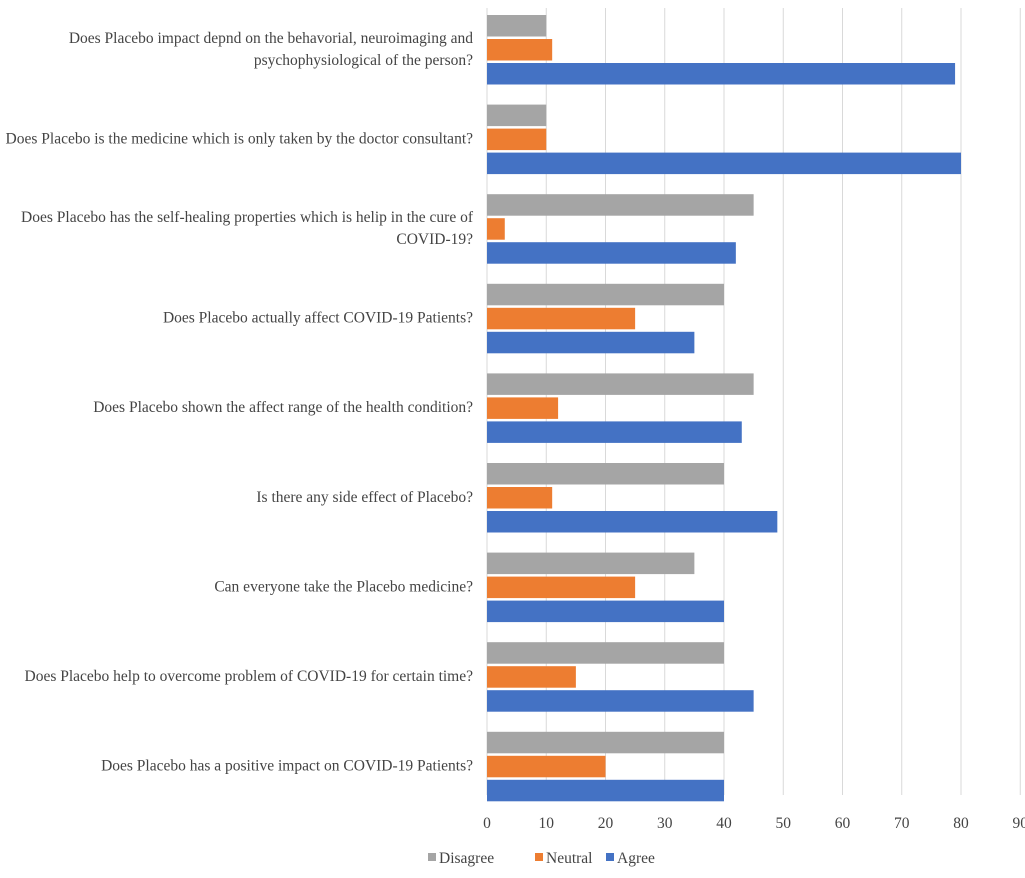  What do you see at coordinates (665, 823) in the screenshot?
I see `x-tick-label: 30` at bounding box center [665, 823].